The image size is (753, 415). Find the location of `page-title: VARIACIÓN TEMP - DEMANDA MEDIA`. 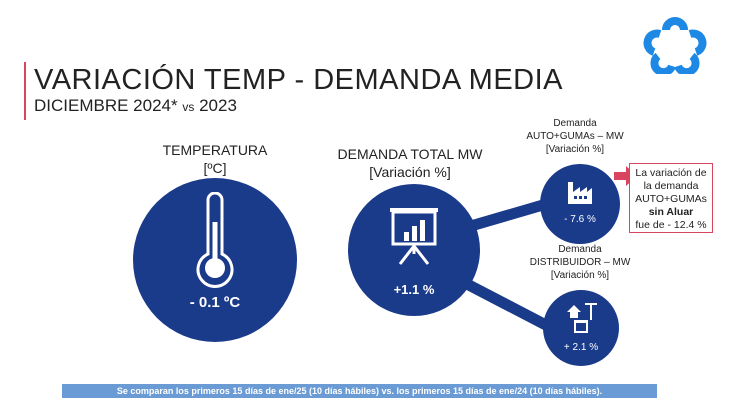

page-title: VARIACIÓN TEMP - DEMANDA MEDIA is located at coordinates (299, 80).